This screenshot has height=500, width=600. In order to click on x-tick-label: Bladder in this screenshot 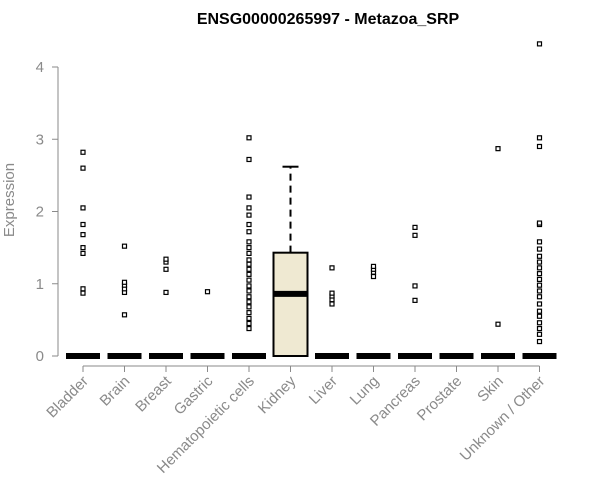, I will do `click(67, 397)`.